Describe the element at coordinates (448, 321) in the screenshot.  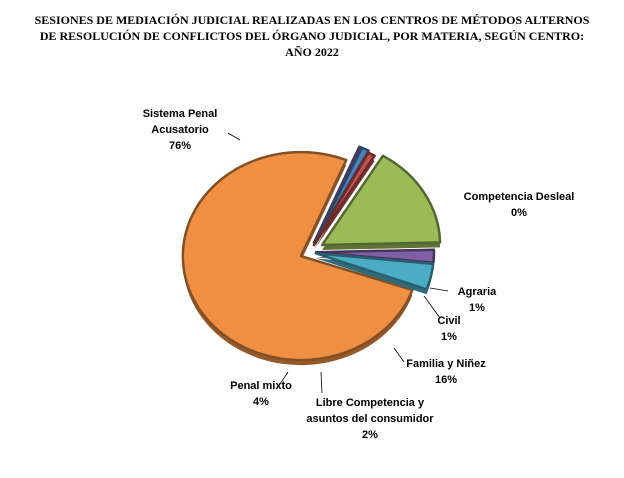
I see `slice-name-label: Civil` at that location.